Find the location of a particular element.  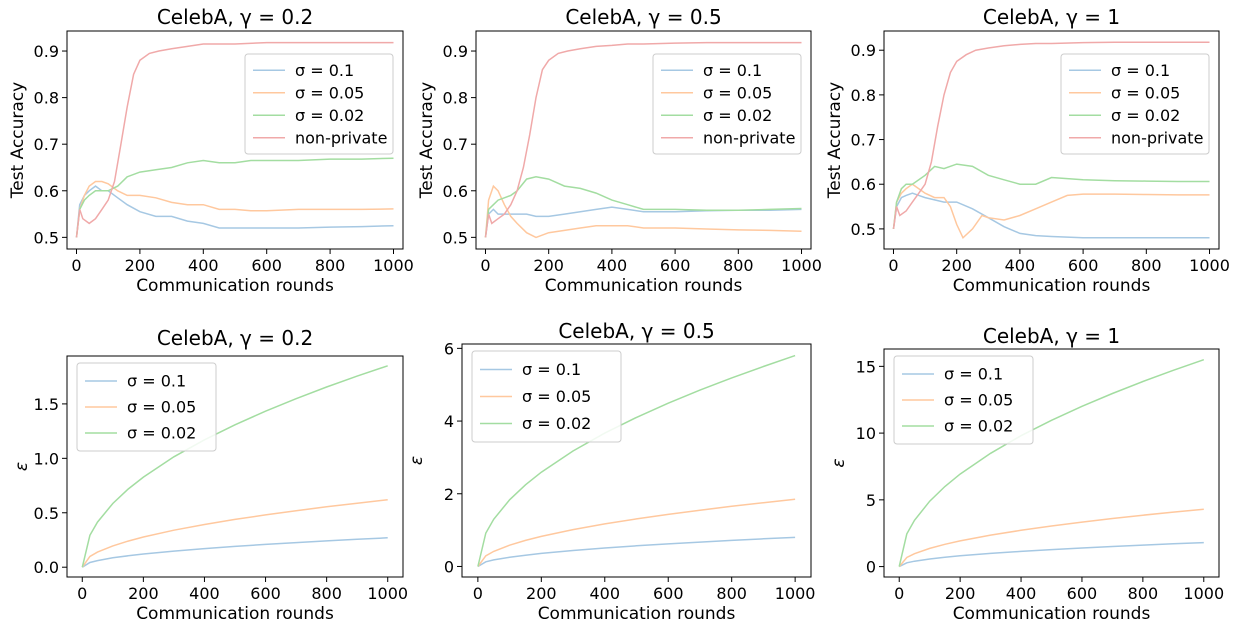

y-tick-label: 5 is located at coordinates (871, 500).